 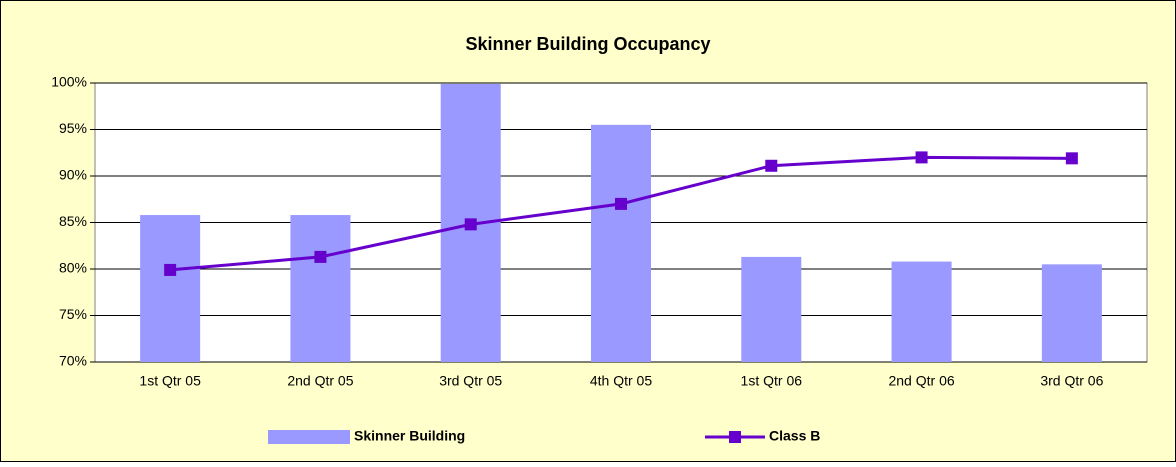 What do you see at coordinates (73, 314) in the screenshot?
I see `y-tick-label: 75%` at bounding box center [73, 314].